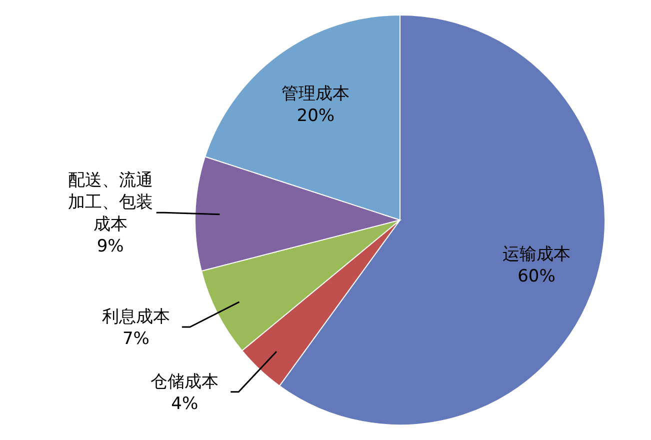 This screenshot has width=651, height=440. I want to click on slice-label: 仓储成本, so click(184, 382).